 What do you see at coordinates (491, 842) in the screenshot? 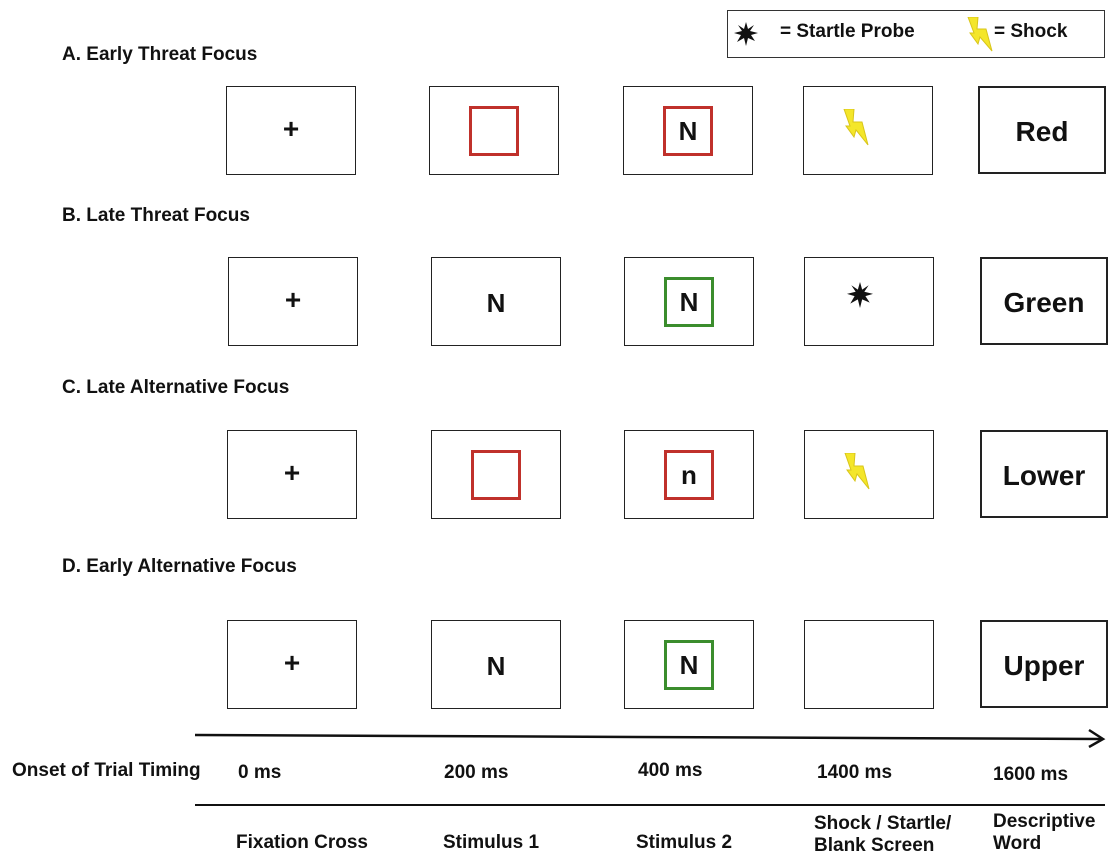
I see `phase-stim1: Stimulus 1` at bounding box center [491, 842].